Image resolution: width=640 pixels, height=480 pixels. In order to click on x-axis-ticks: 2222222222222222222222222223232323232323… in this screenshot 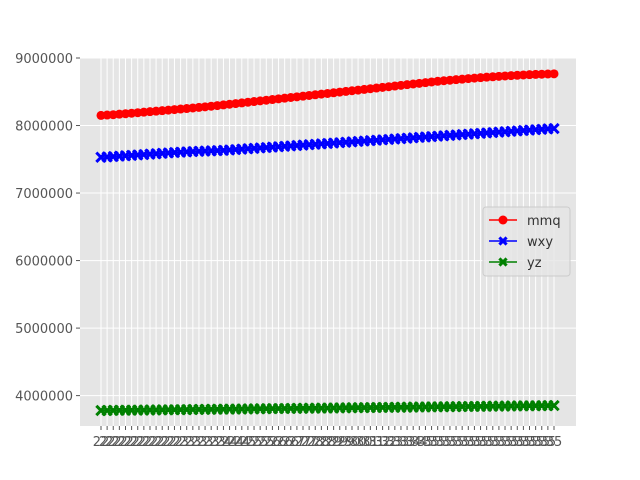, I will do `click(328, 438)`.